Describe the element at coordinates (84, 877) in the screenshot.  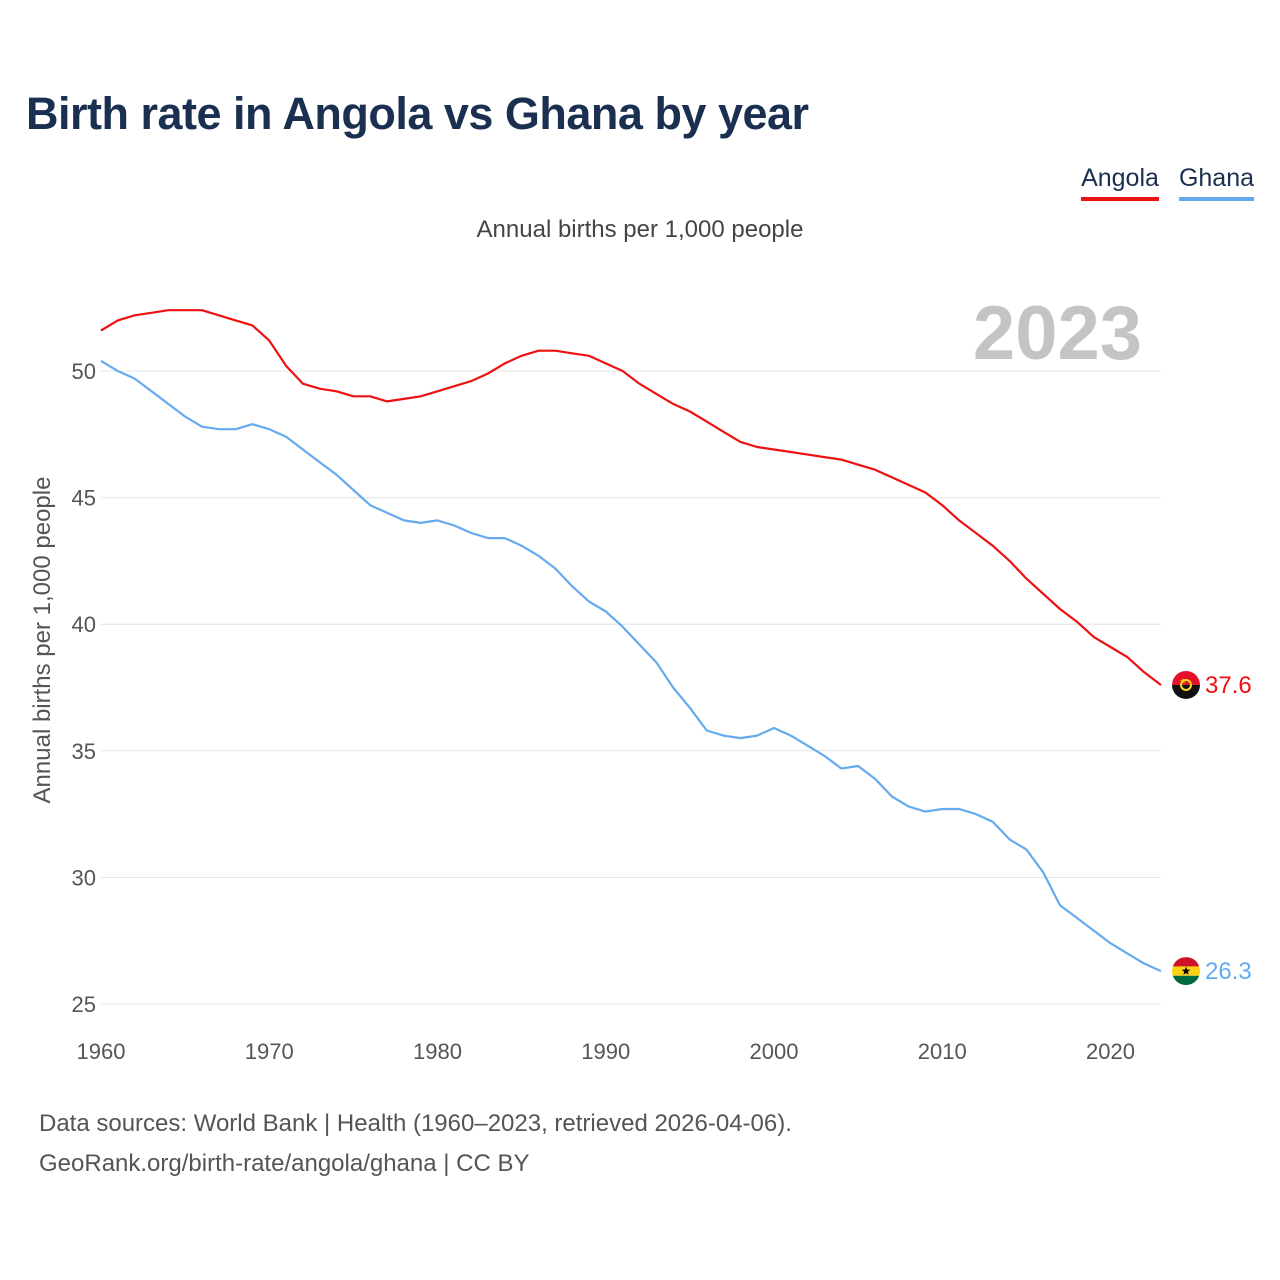
I see `y-tick-label: 30` at that location.